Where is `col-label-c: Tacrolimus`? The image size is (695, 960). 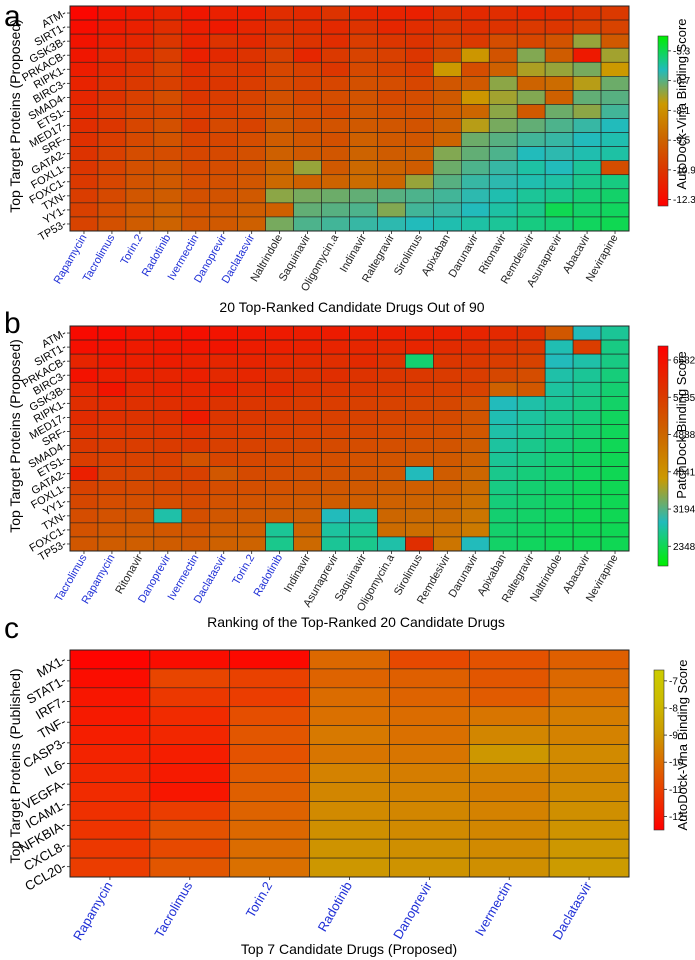 col-label-c: Tacrolimus is located at coordinates (173, 910).